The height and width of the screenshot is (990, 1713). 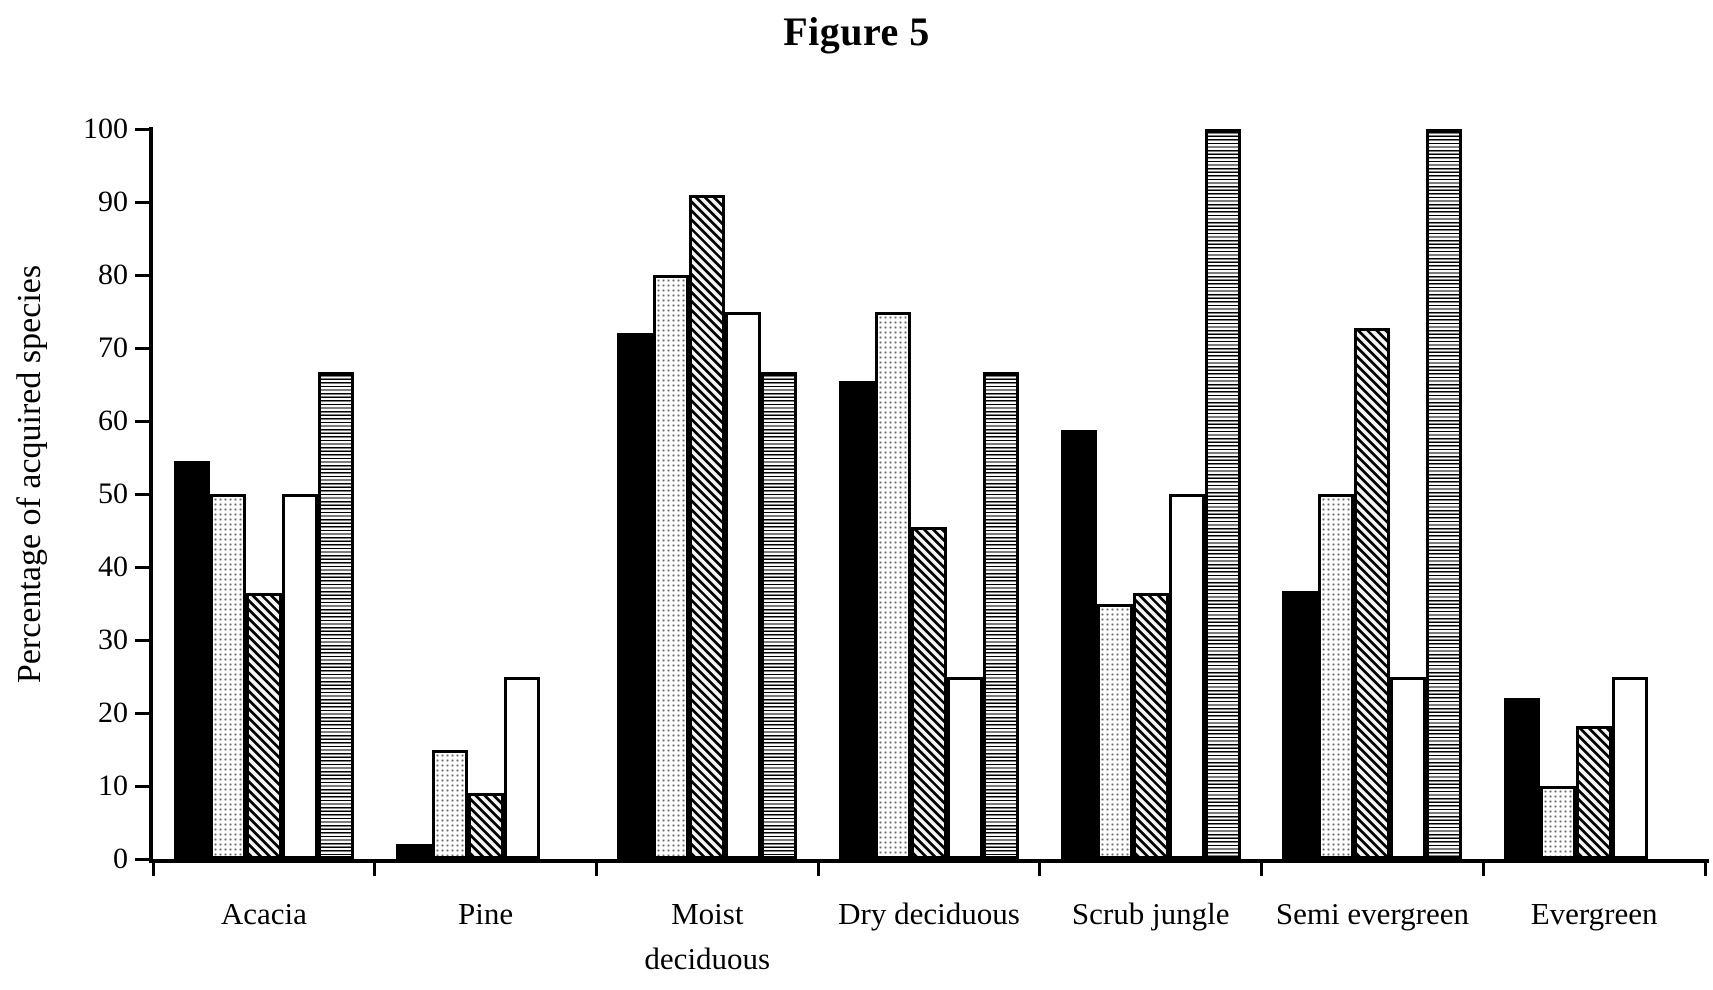 What do you see at coordinates (113, 566) in the screenshot?
I see `y-tick-label: 40` at bounding box center [113, 566].